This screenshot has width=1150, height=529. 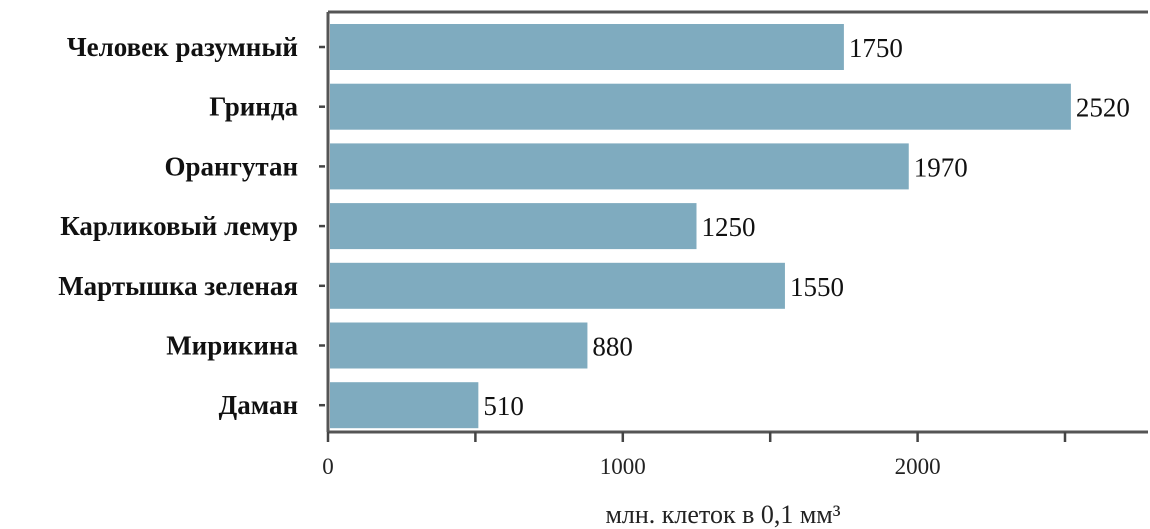 What do you see at coordinates (918, 466) in the screenshot?
I see `x-tick-label: 2000` at bounding box center [918, 466].